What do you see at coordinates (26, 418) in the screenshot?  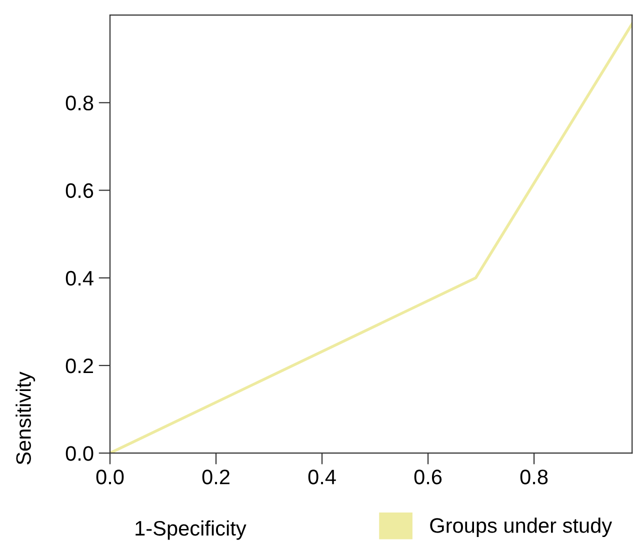 I see `y-axis-title: Sensitivity` at bounding box center [26, 418].